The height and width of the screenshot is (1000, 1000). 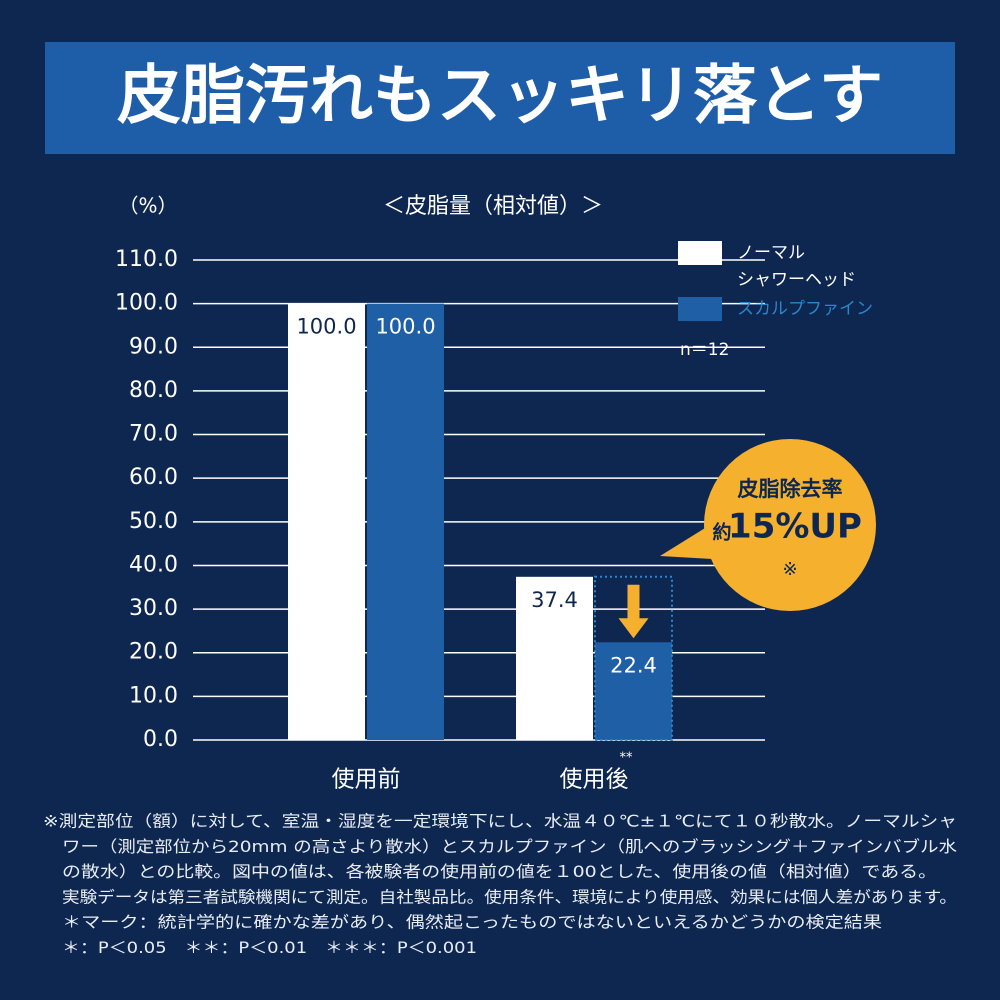 What do you see at coordinates (594, 780) in the screenshot?
I see `x-tick-label: 使用後` at bounding box center [594, 780].